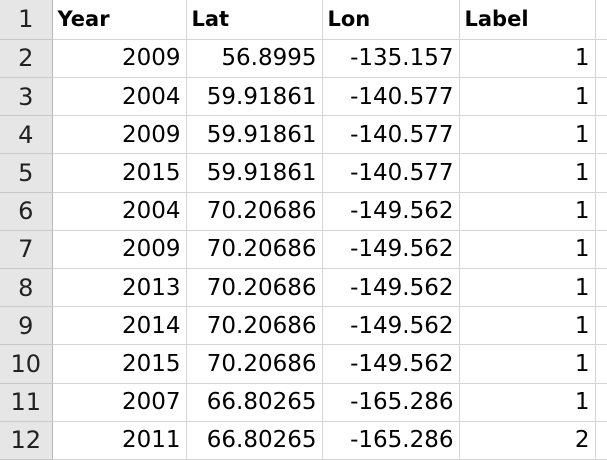  Describe the element at coordinates (527, 440) in the screenshot. I see `cell-label: 2` at that location.